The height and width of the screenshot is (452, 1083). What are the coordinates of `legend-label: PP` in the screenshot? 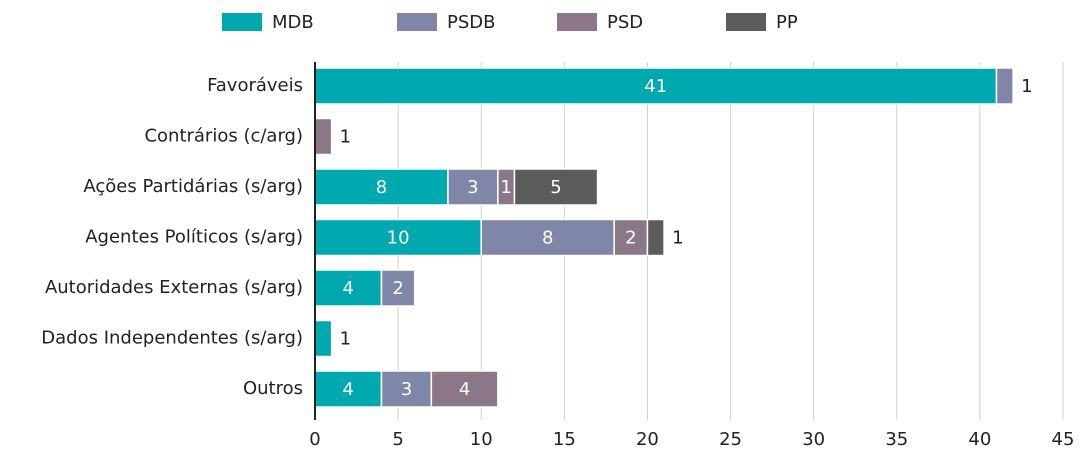 It's located at (787, 22).